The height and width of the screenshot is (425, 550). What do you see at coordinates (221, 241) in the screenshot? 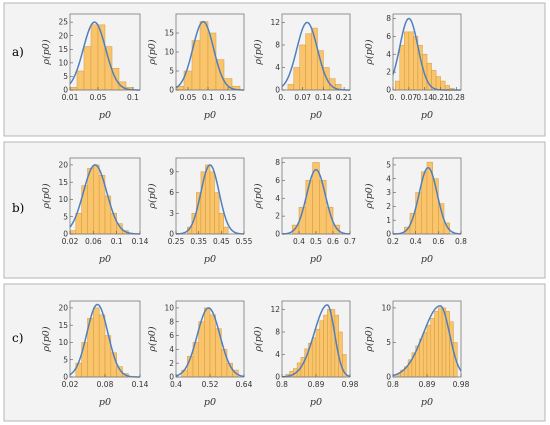
I see `x-tick-label: 0.45` at bounding box center [221, 241].